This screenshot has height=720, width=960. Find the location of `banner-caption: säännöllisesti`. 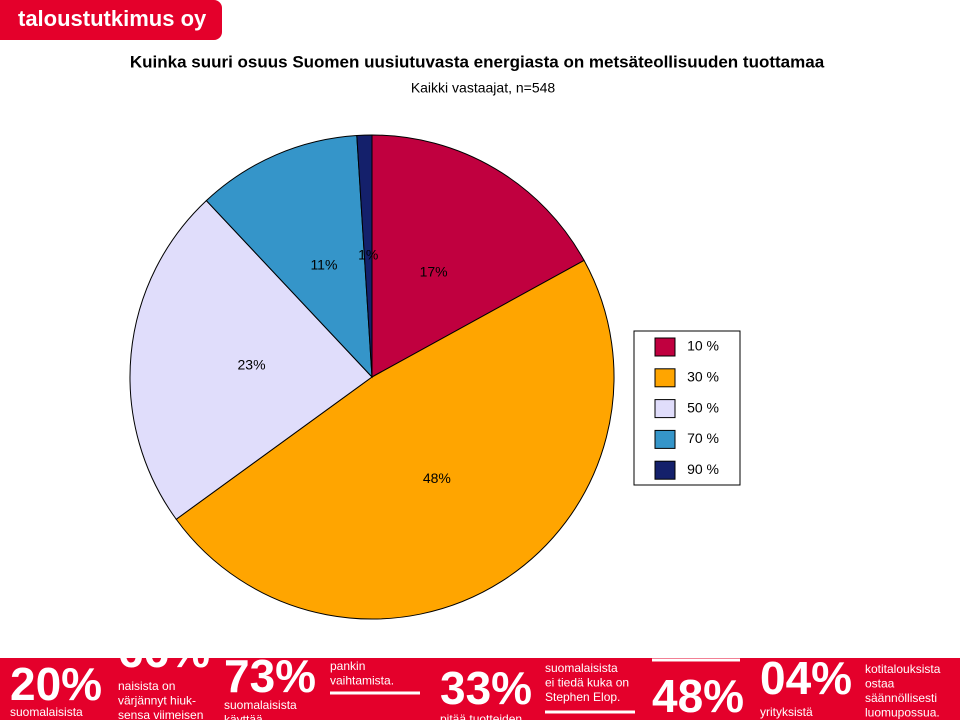

banner-caption: säännöllisesti is located at coordinates (901, 698).